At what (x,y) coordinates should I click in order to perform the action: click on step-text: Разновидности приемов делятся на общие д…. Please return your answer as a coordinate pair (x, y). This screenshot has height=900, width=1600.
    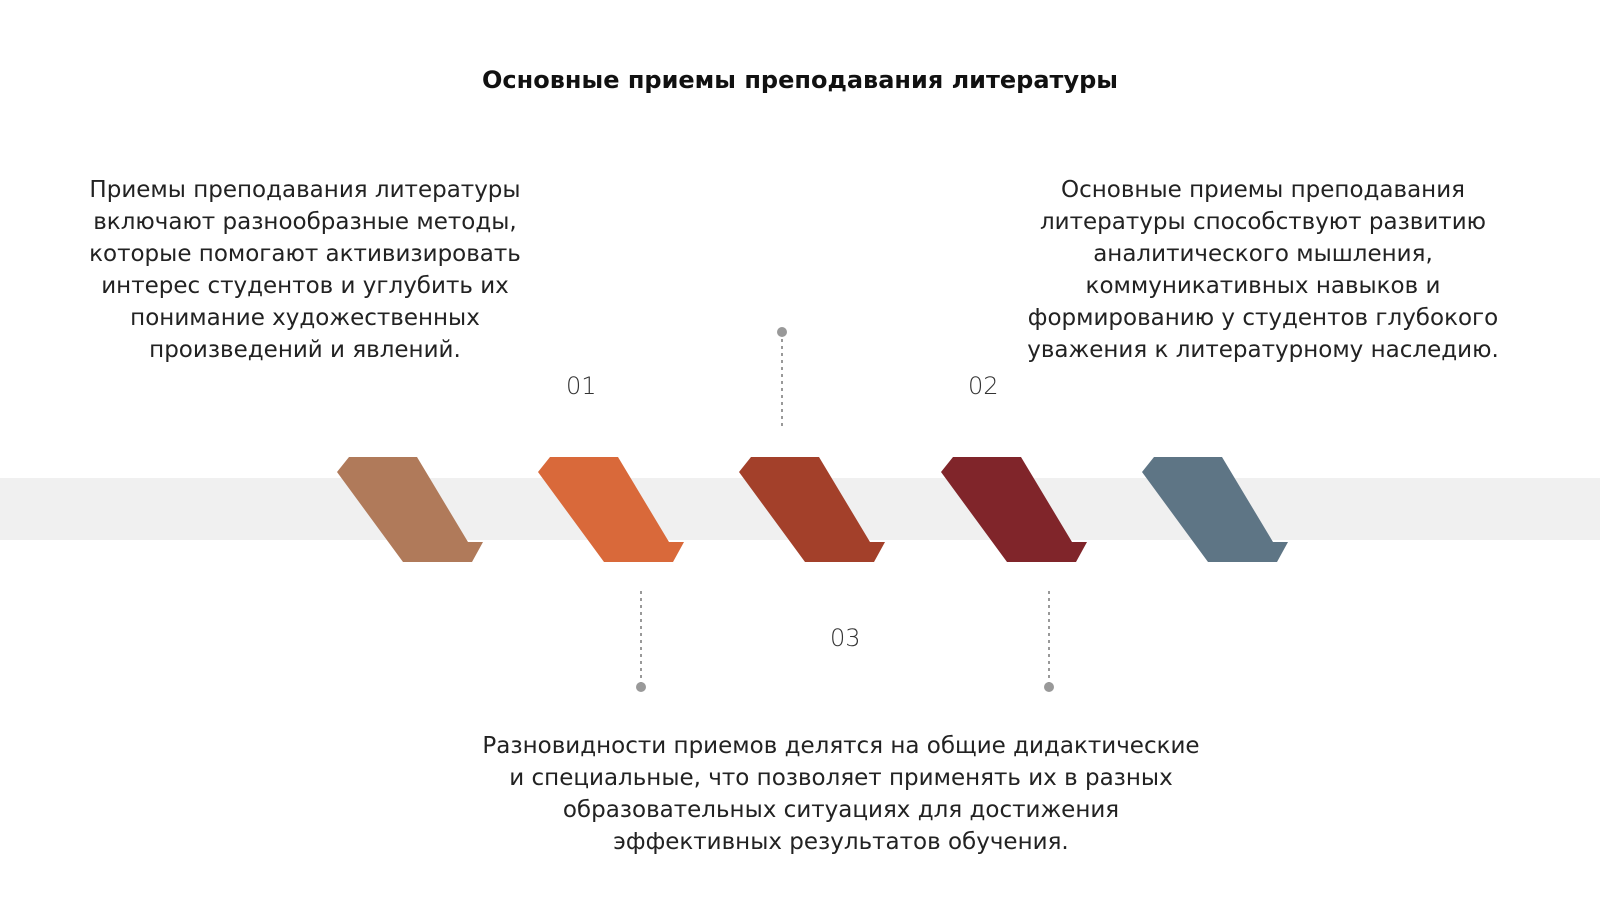
    Looking at the image, I should click on (841, 794).